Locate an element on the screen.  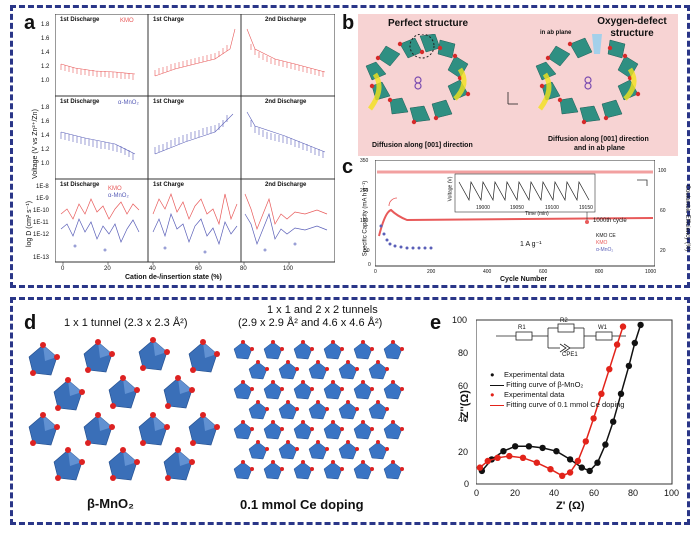
panel-e-label: e is located at coordinates (436, 323).